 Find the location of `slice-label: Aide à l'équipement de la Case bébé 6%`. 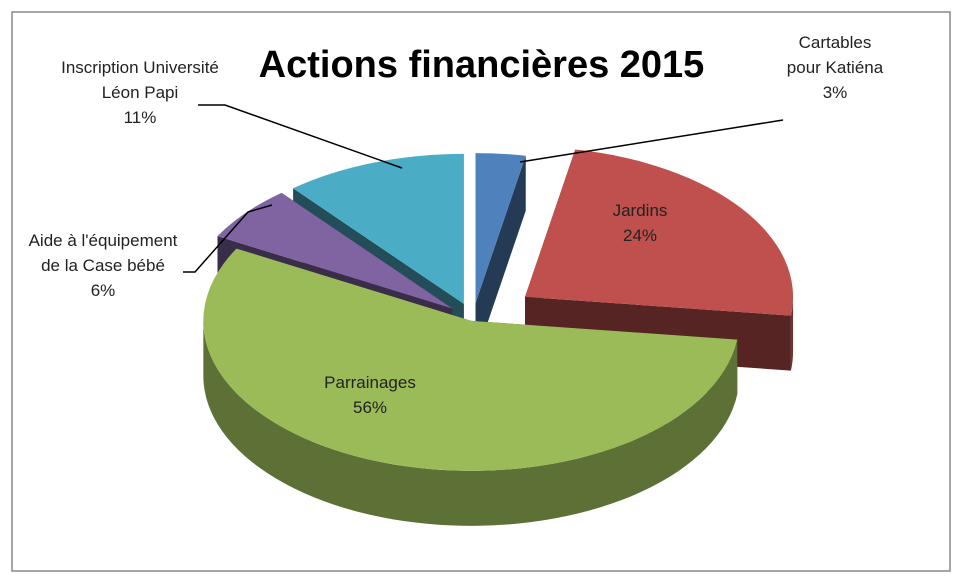

slice-label: Aide à l'équipement de la Case bébé 6% is located at coordinates (103, 265).